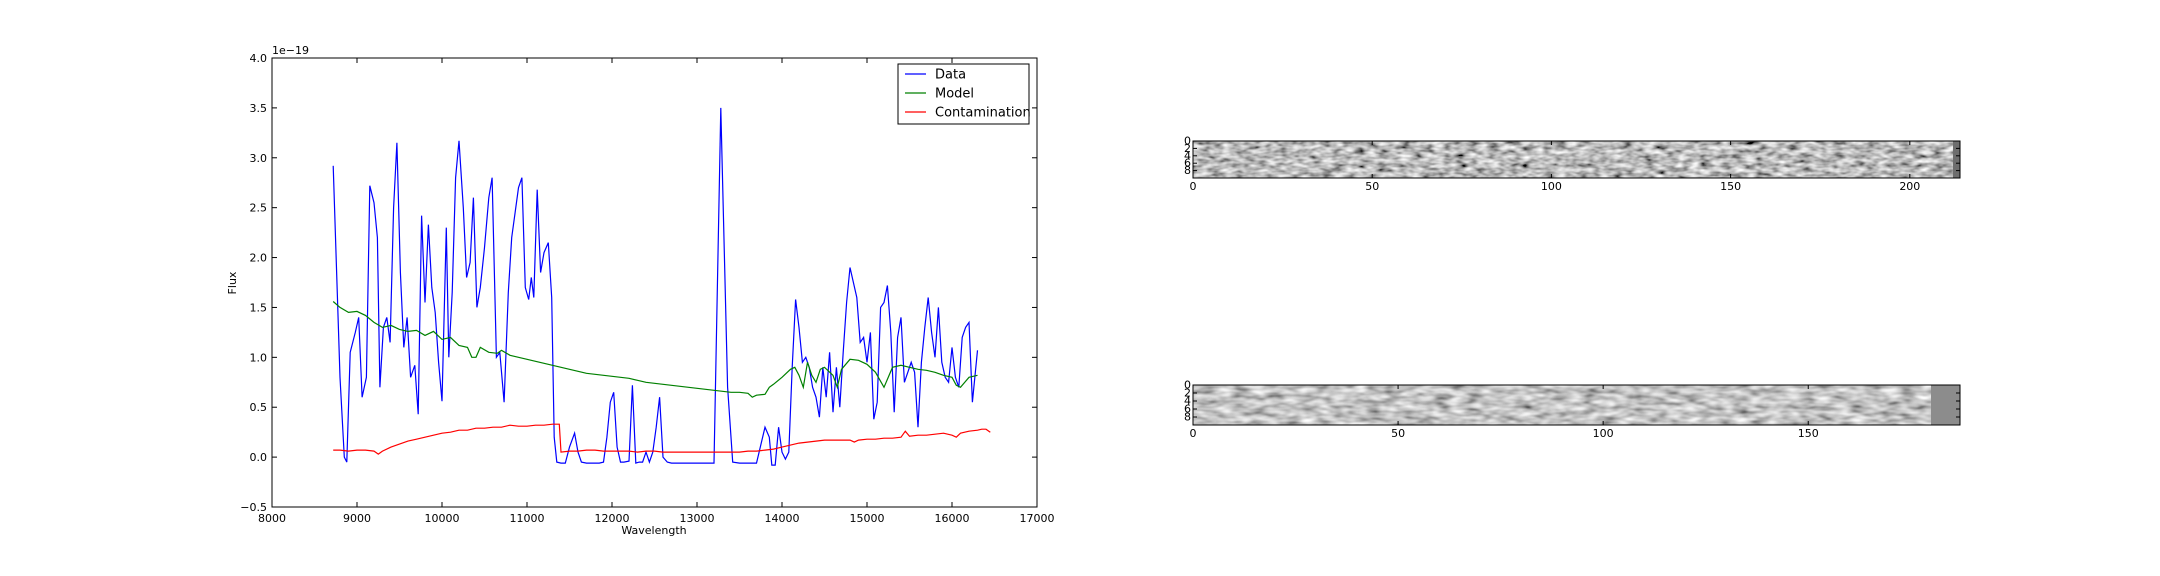 The width and height of the screenshot is (2160, 576). What do you see at coordinates (259, 108) in the screenshot?
I see `y-tick-label: 3.5` at bounding box center [259, 108].